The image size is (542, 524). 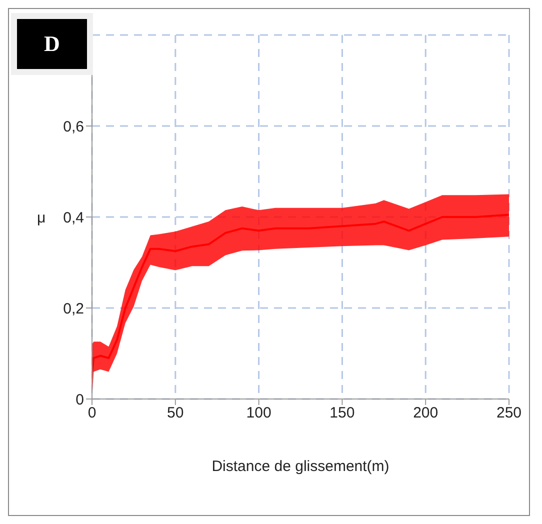 What do you see at coordinates (73, 127) in the screenshot?
I see `y-tick-label: 0,6` at bounding box center [73, 127].